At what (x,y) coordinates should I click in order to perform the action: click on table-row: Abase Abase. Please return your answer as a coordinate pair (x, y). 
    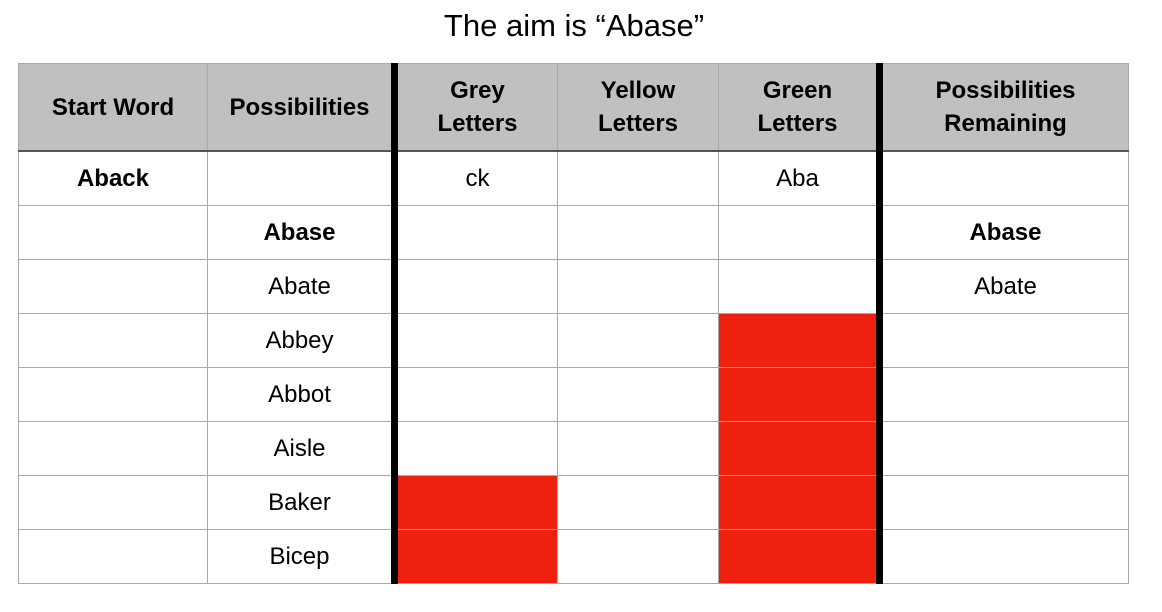
    Looking at the image, I should click on (573, 232).